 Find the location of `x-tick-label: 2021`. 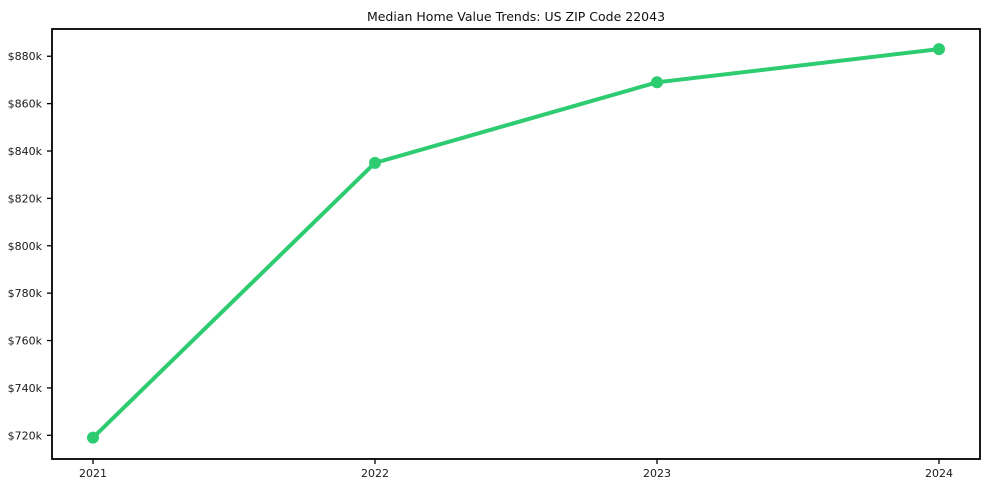

x-tick-label: 2021 is located at coordinates (93, 473).